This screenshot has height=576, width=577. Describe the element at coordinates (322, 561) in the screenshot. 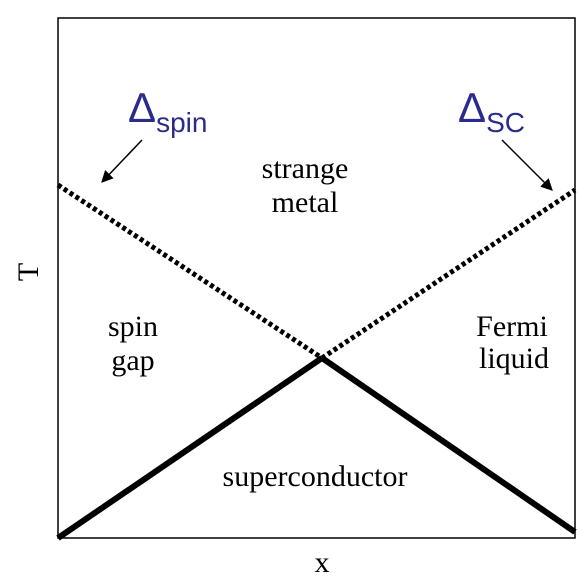

I see `x-axis-label: x` at that location.